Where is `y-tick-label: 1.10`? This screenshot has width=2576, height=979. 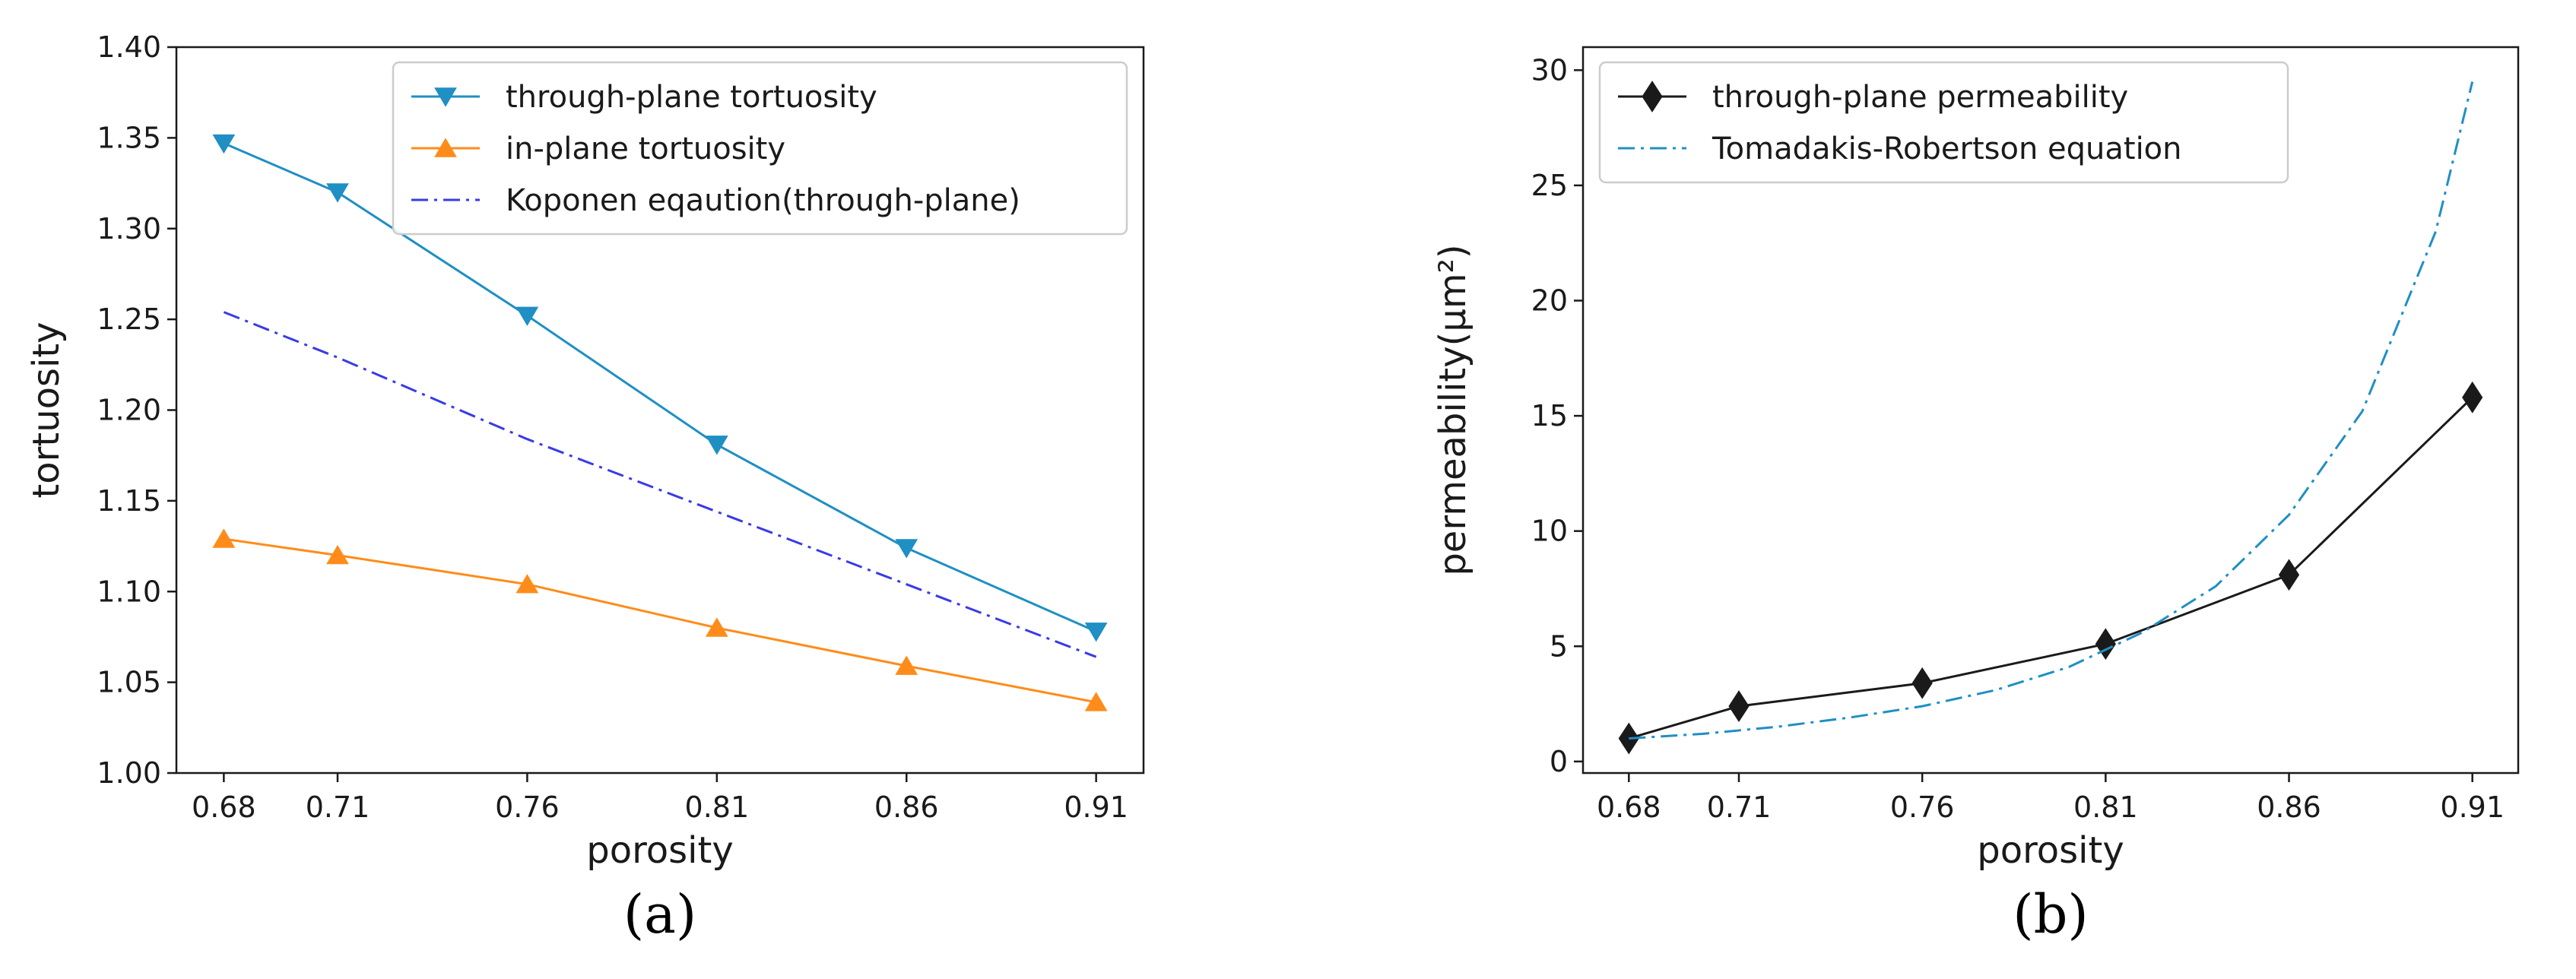
y-tick-label: 1.10 is located at coordinates (129, 591).